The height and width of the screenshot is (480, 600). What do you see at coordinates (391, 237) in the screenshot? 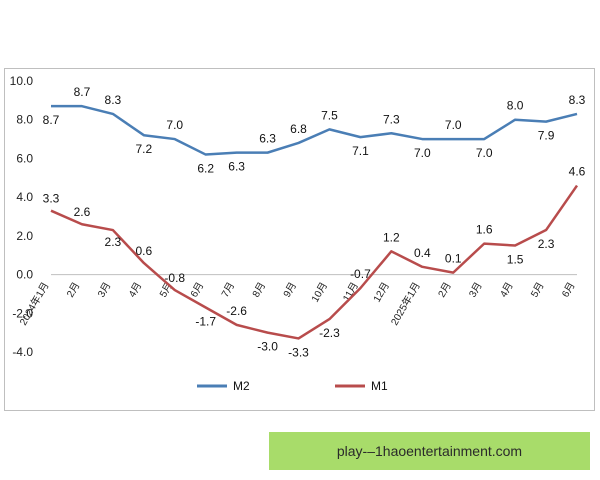
I see `data-label-m1: 1.2` at bounding box center [391, 237].